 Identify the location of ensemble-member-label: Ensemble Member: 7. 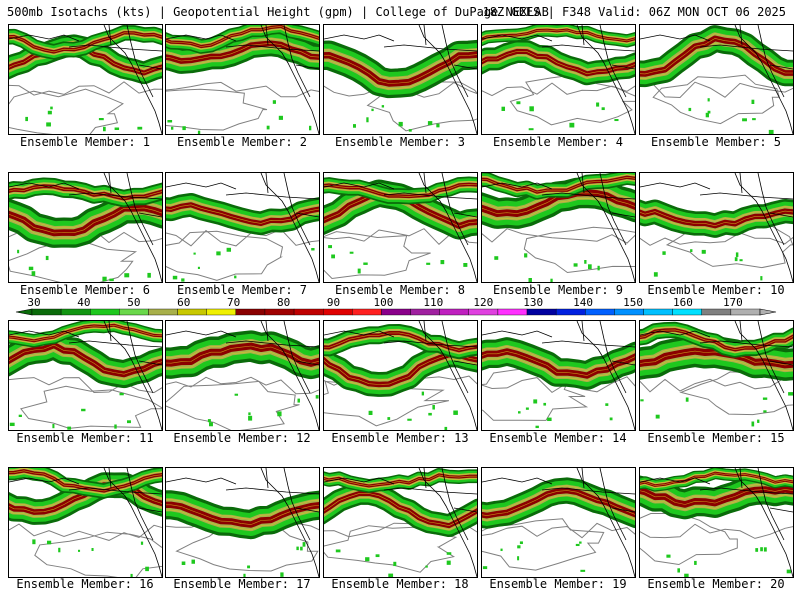
(242, 290).